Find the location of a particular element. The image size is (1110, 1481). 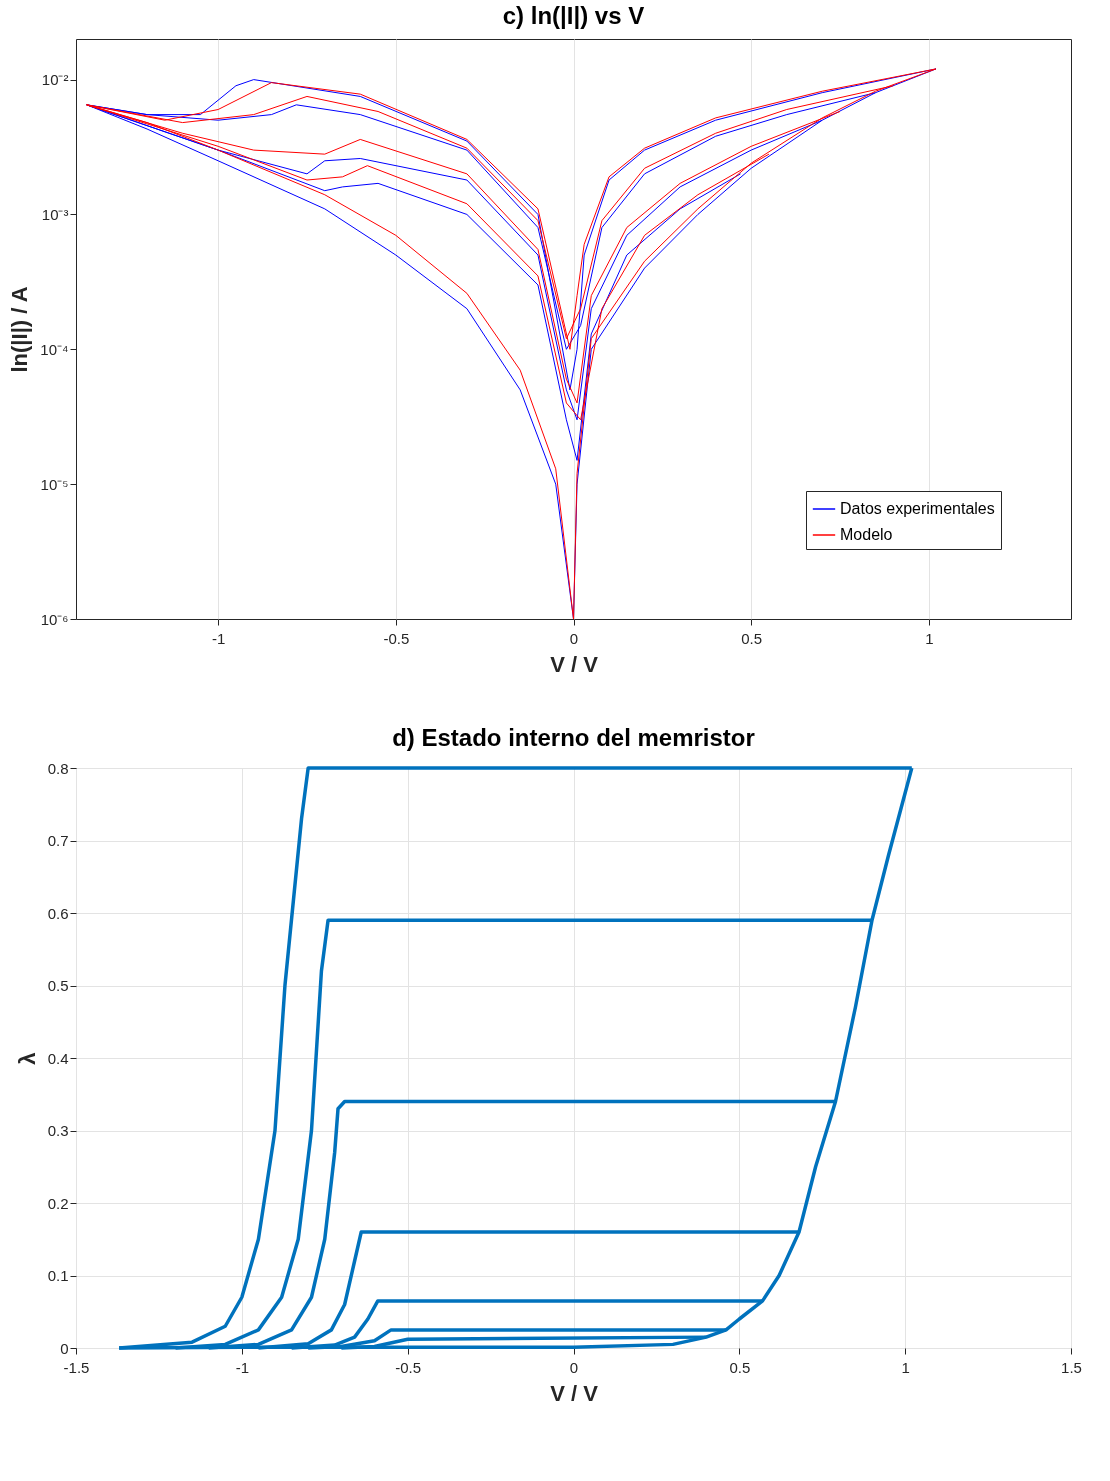

y-tick-label: 10⁻² is located at coordinates (55, 80).